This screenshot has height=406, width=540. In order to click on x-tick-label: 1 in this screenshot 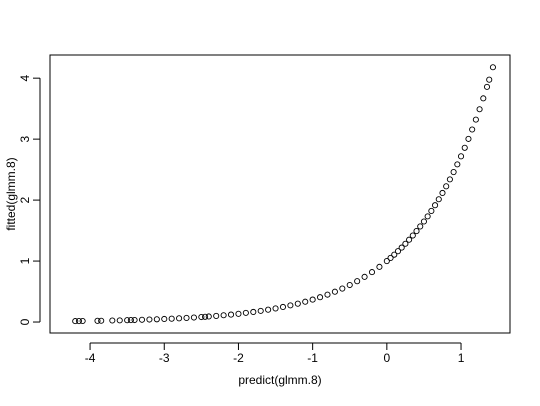, I will do `click(461, 358)`.